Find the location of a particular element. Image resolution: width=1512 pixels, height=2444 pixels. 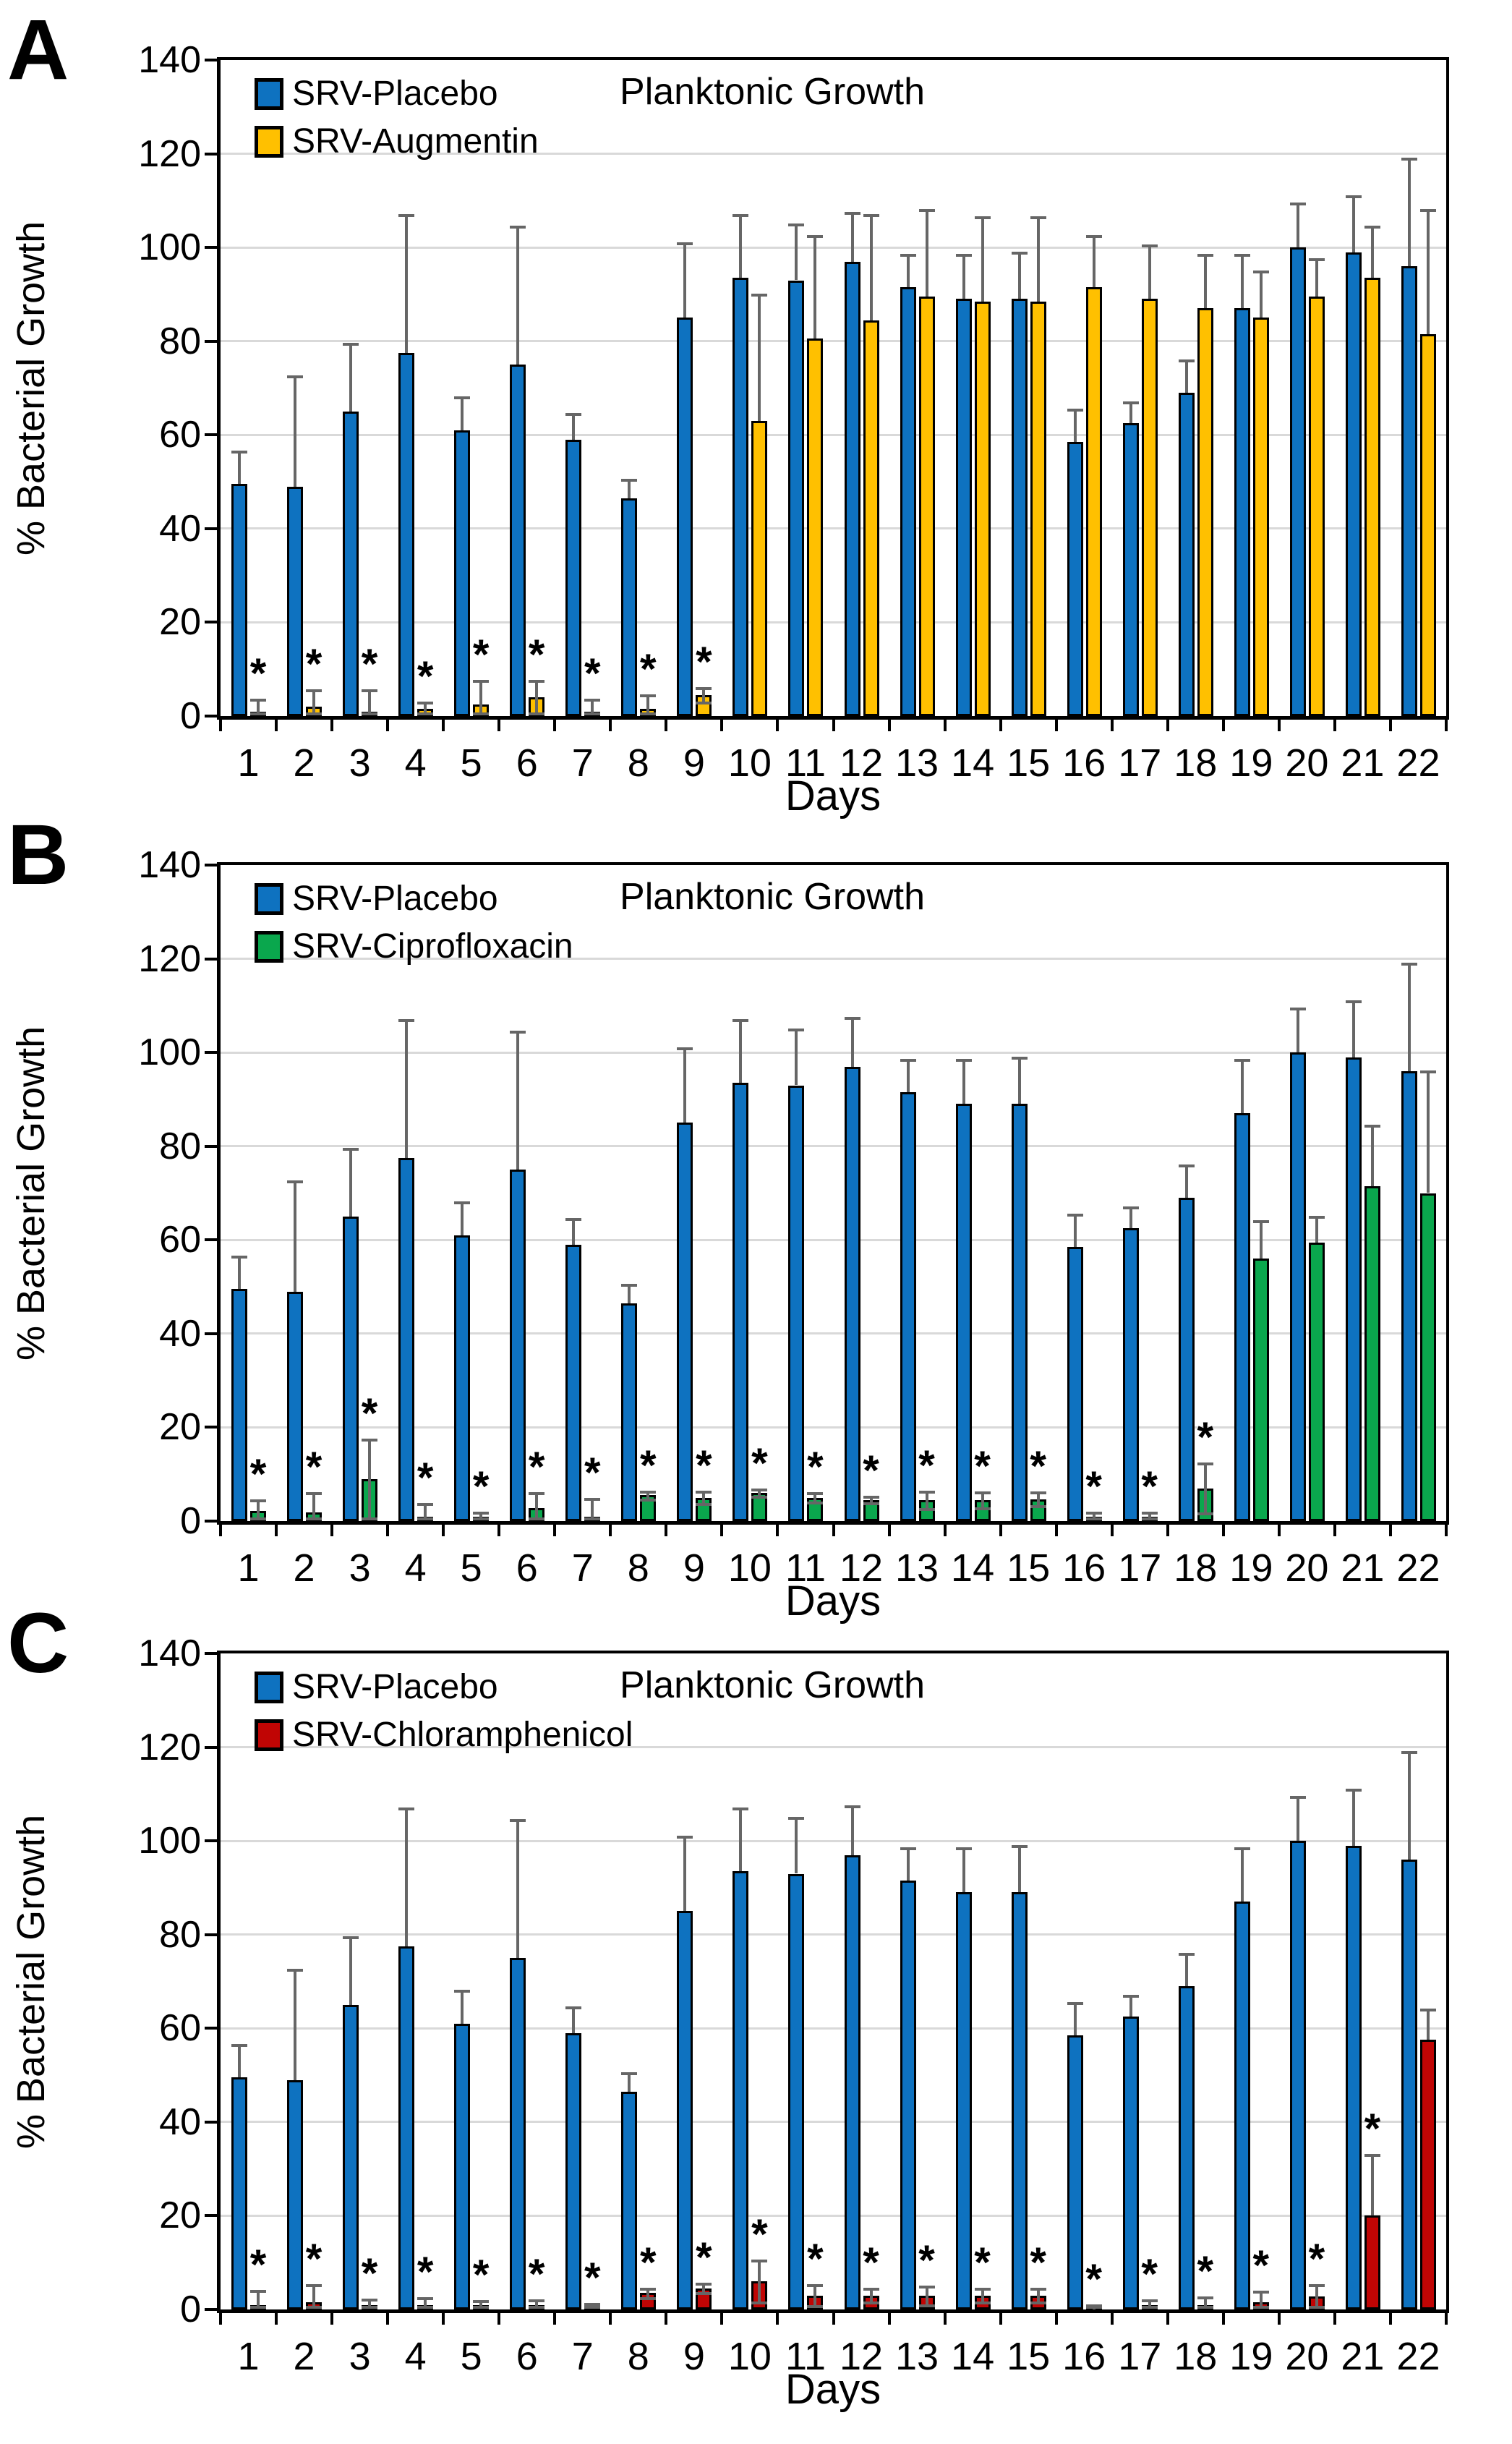

x-tick-label: 8 is located at coordinates (638, 1568).